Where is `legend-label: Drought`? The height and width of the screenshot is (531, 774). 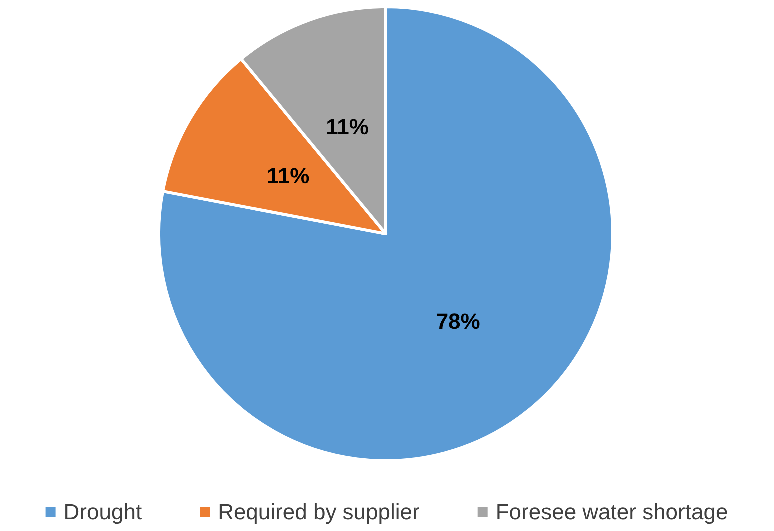
legend-label: Drought is located at coordinates (103, 512).